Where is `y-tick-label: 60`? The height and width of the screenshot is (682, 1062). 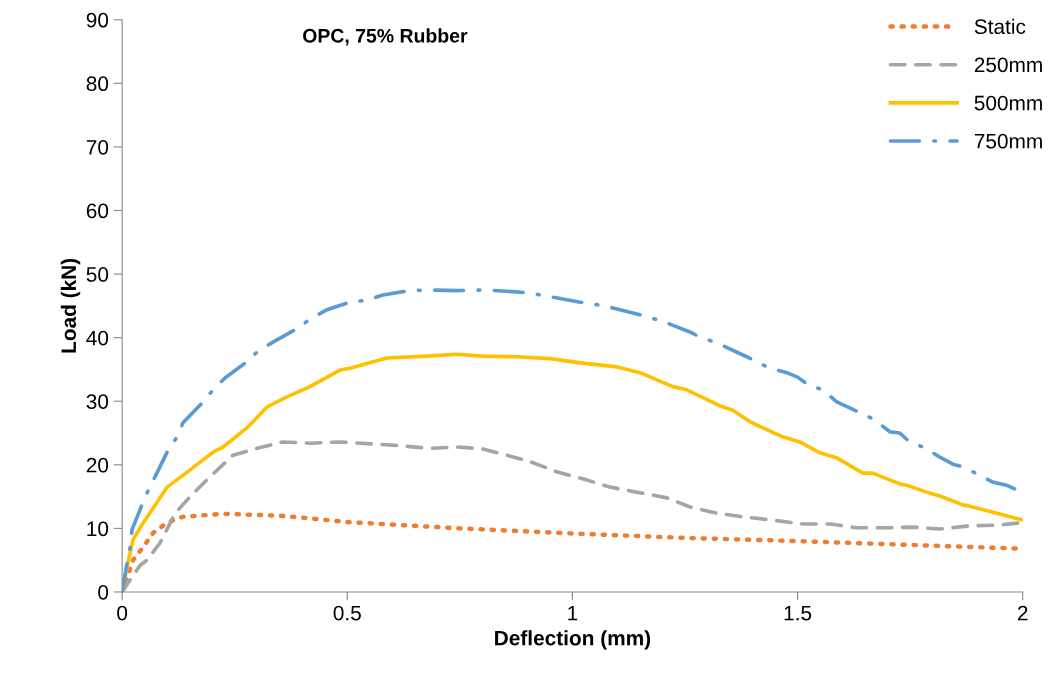
y-tick-label: 60 is located at coordinates (97, 211).